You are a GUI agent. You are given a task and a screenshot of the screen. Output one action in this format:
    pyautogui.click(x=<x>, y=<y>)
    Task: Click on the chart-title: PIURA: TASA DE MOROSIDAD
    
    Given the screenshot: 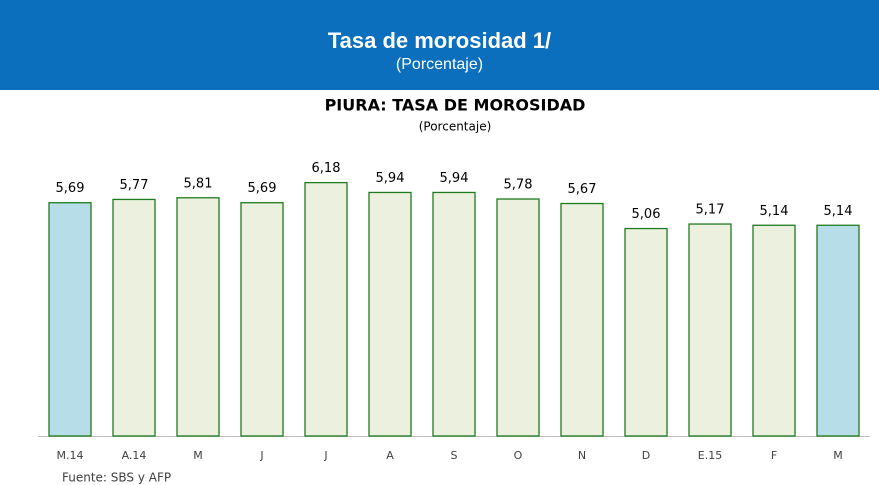 What is the action you would take?
    pyautogui.click(x=455, y=105)
    